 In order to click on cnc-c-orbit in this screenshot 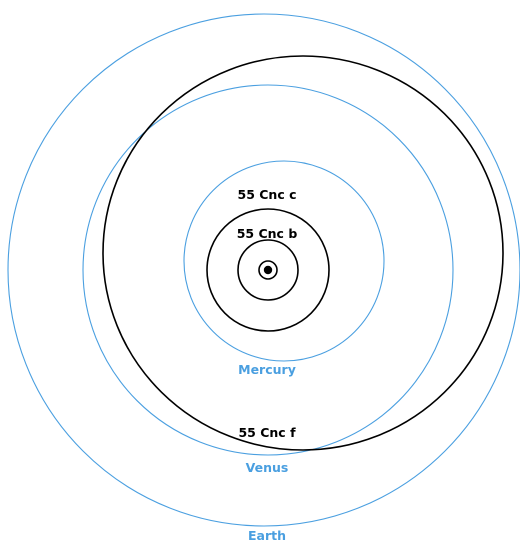, I will do `click(268, 270)`.